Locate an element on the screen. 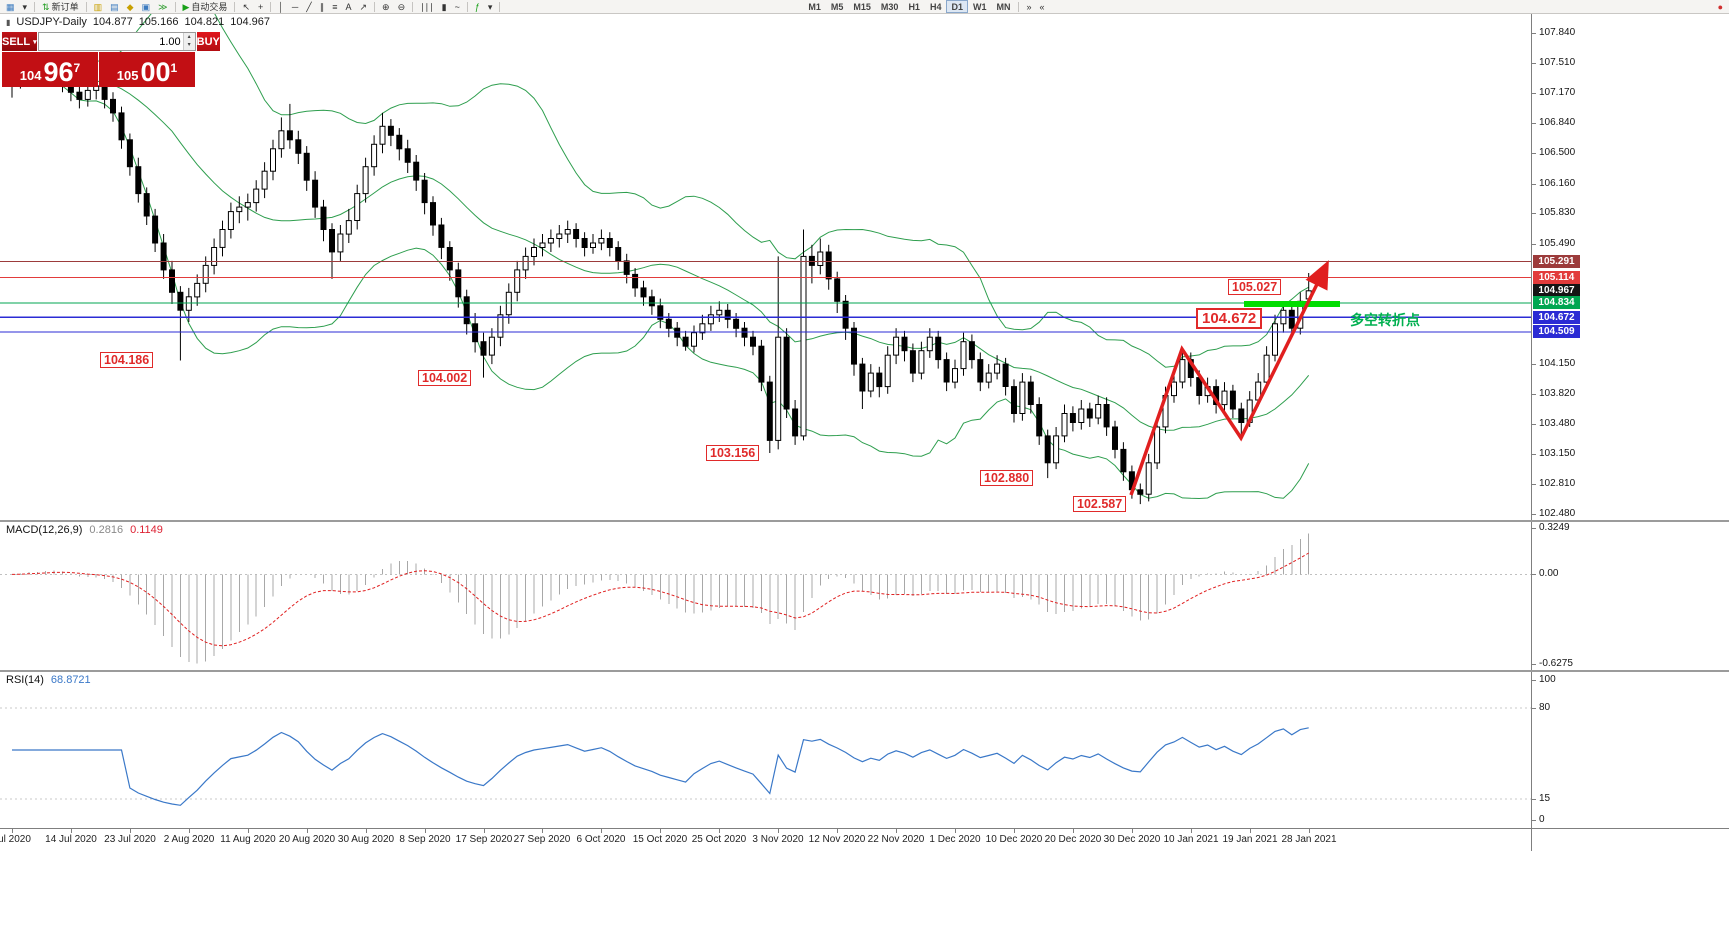 The image size is (1729, 936). timeframe-d1-button: D1 is located at coordinates (957, 6).